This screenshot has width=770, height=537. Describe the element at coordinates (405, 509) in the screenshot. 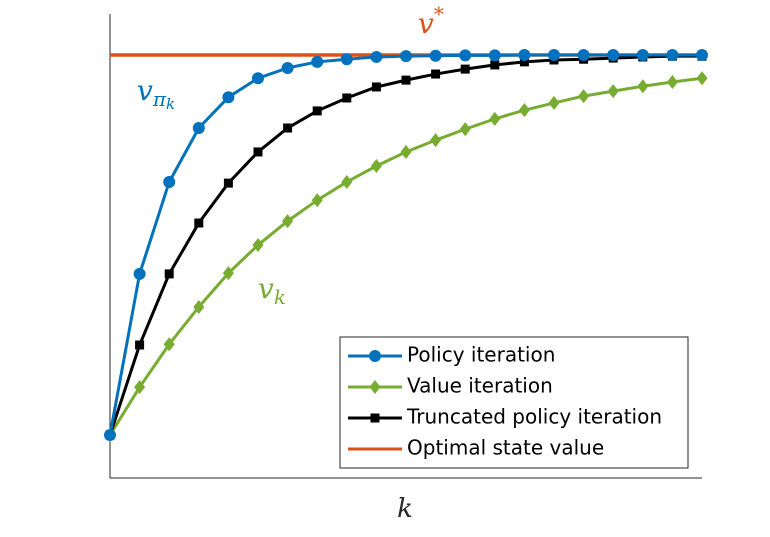

I see `x-axis-label: k` at that location.